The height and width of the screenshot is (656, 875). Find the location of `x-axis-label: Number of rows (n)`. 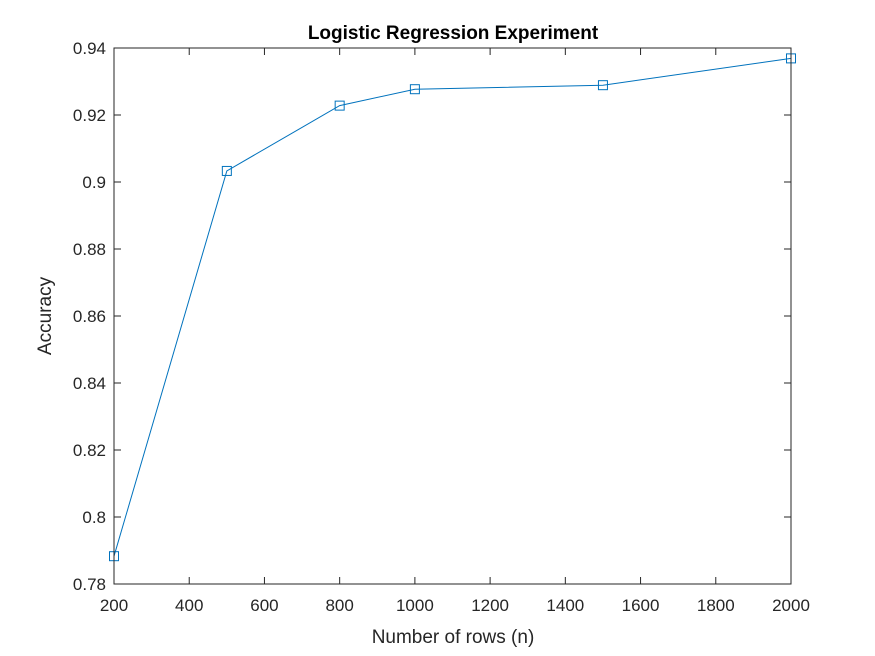

x-axis-label: Number of rows (n) is located at coordinates (453, 637).